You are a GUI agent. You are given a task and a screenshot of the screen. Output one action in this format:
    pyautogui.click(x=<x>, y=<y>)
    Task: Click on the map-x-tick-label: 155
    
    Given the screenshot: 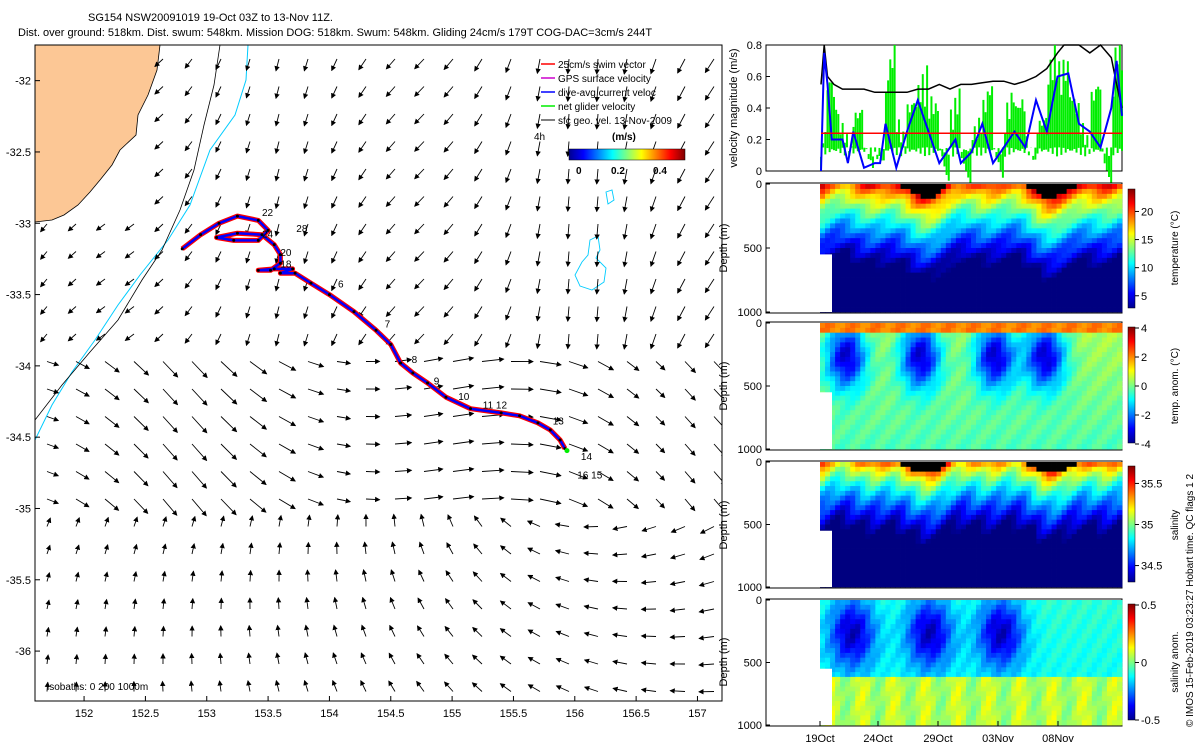 What is the action you would take?
    pyautogui.click(x=452, y=714)
    